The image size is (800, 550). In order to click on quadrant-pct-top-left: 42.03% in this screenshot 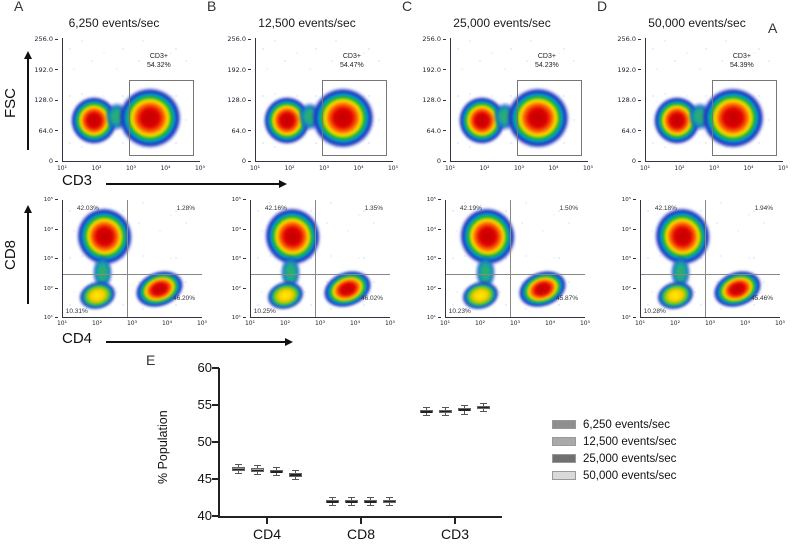, I will do `click(87, 208)`.